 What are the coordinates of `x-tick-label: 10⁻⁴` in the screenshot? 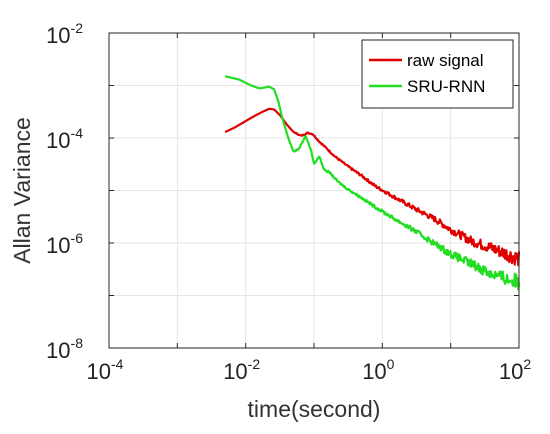 It's located at (105, 370).